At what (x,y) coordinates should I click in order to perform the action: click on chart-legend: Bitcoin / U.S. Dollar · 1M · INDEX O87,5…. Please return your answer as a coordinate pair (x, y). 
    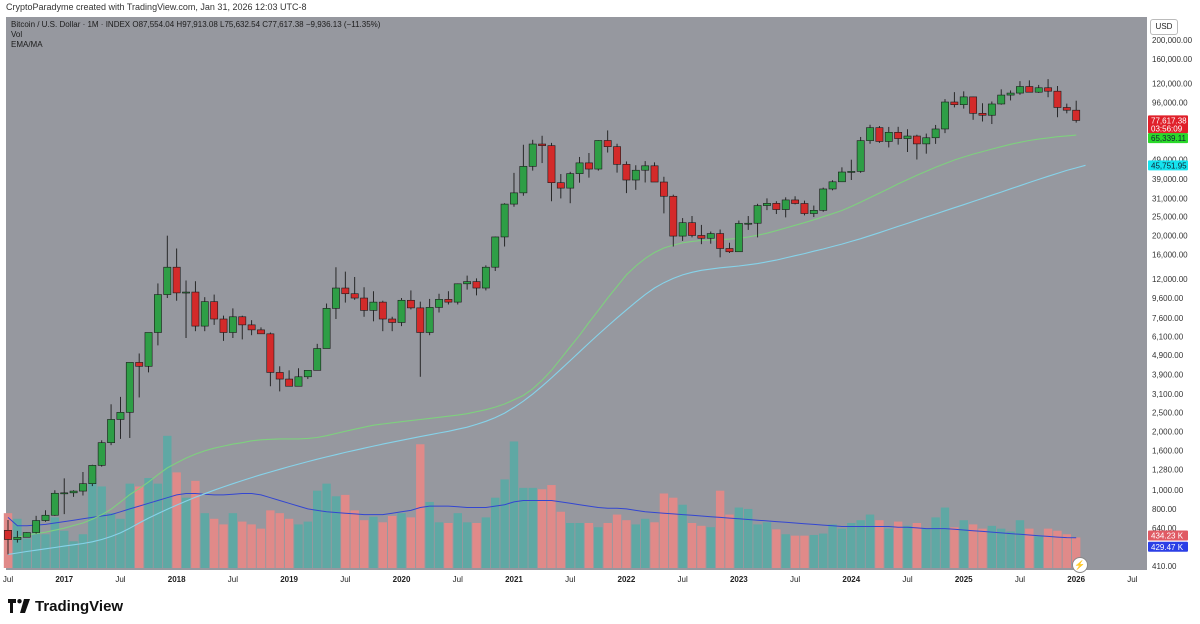
    Looking at the image, I should click on (195, 35).